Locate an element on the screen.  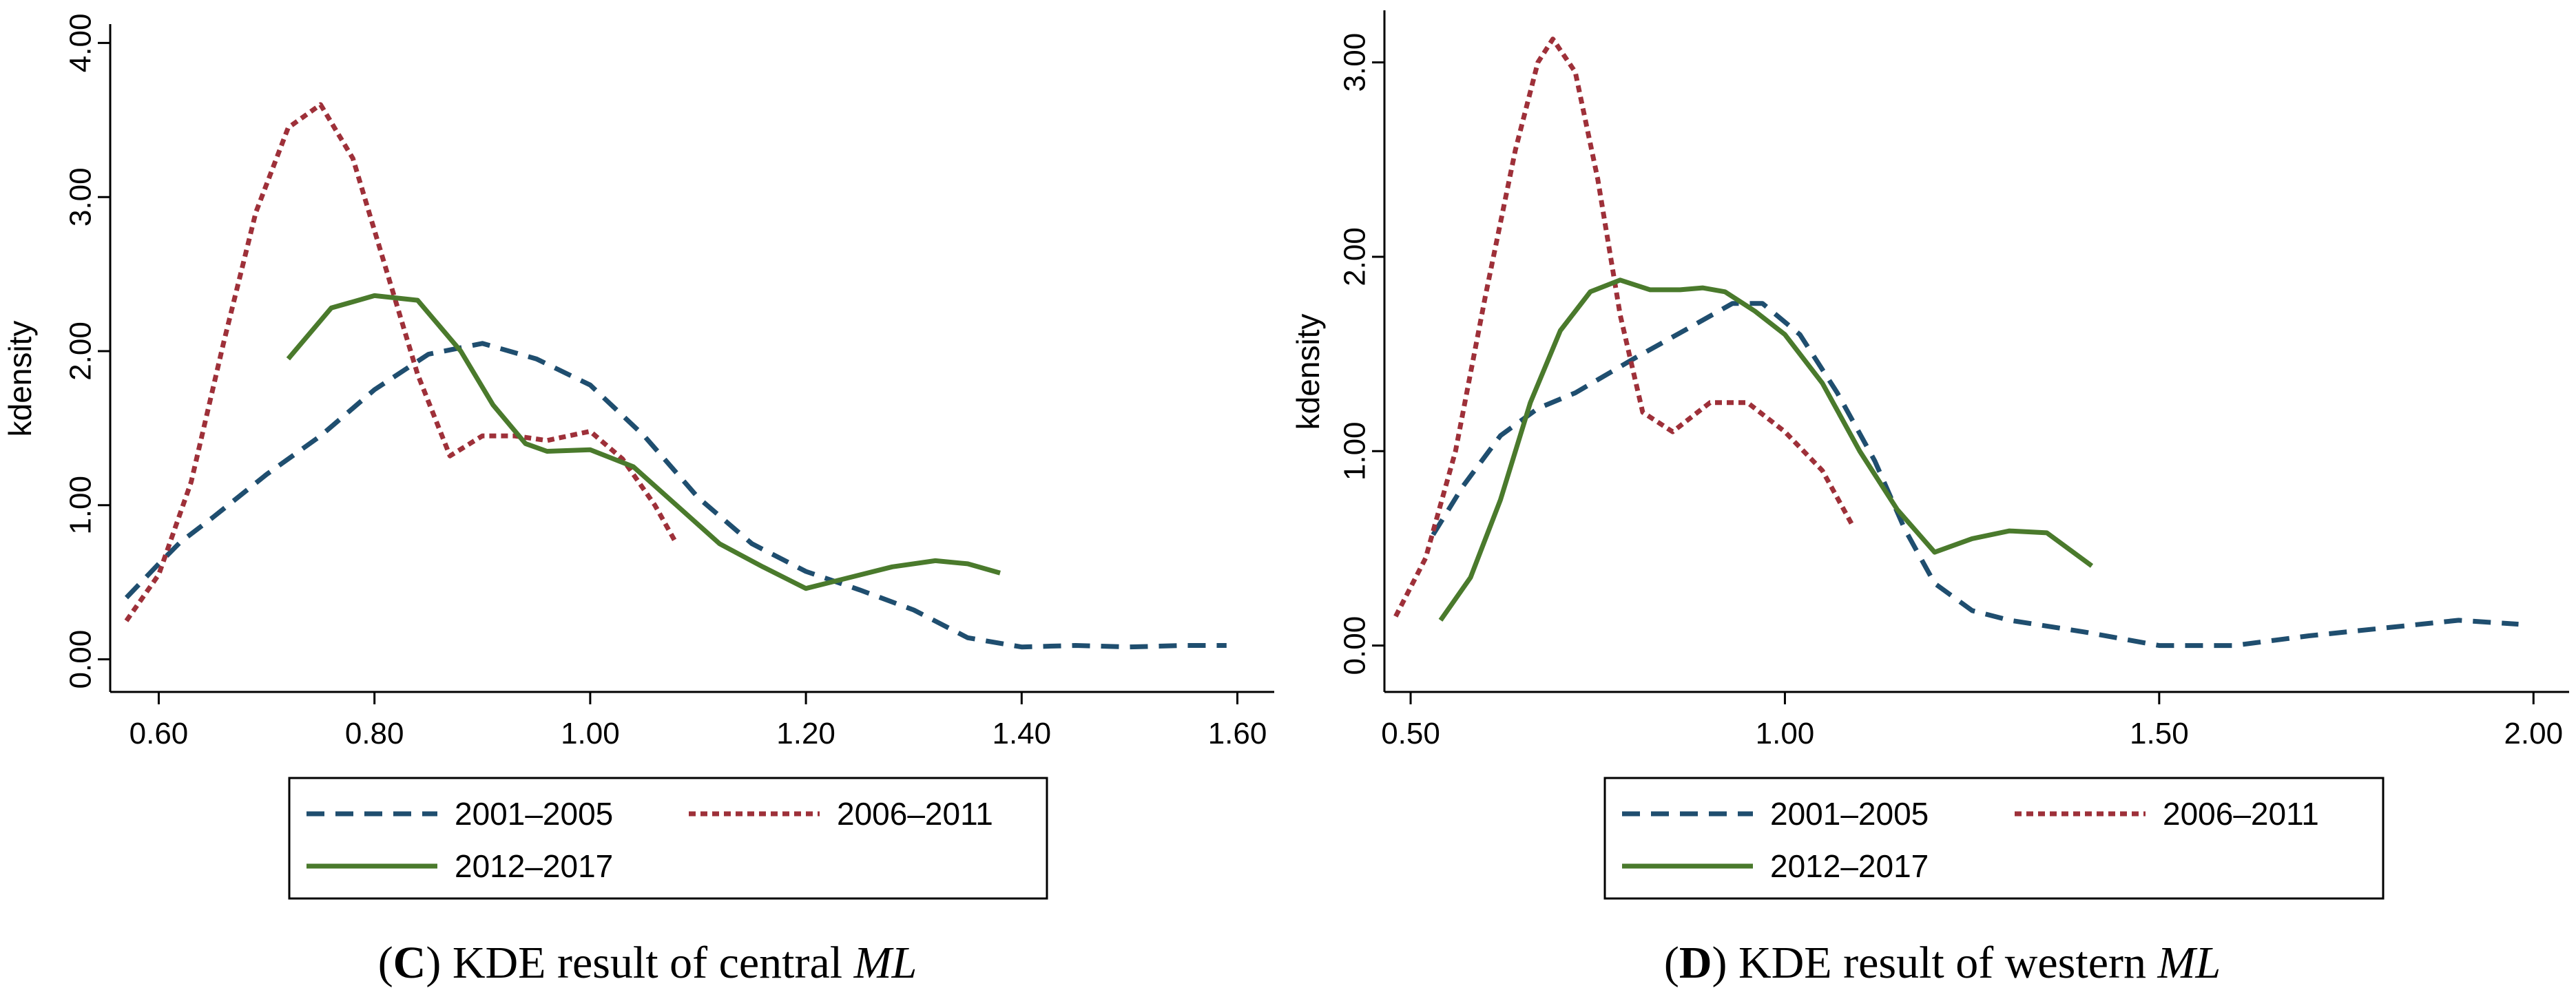
x-tick-label: 1.20 is located at coordinates (805, 733).